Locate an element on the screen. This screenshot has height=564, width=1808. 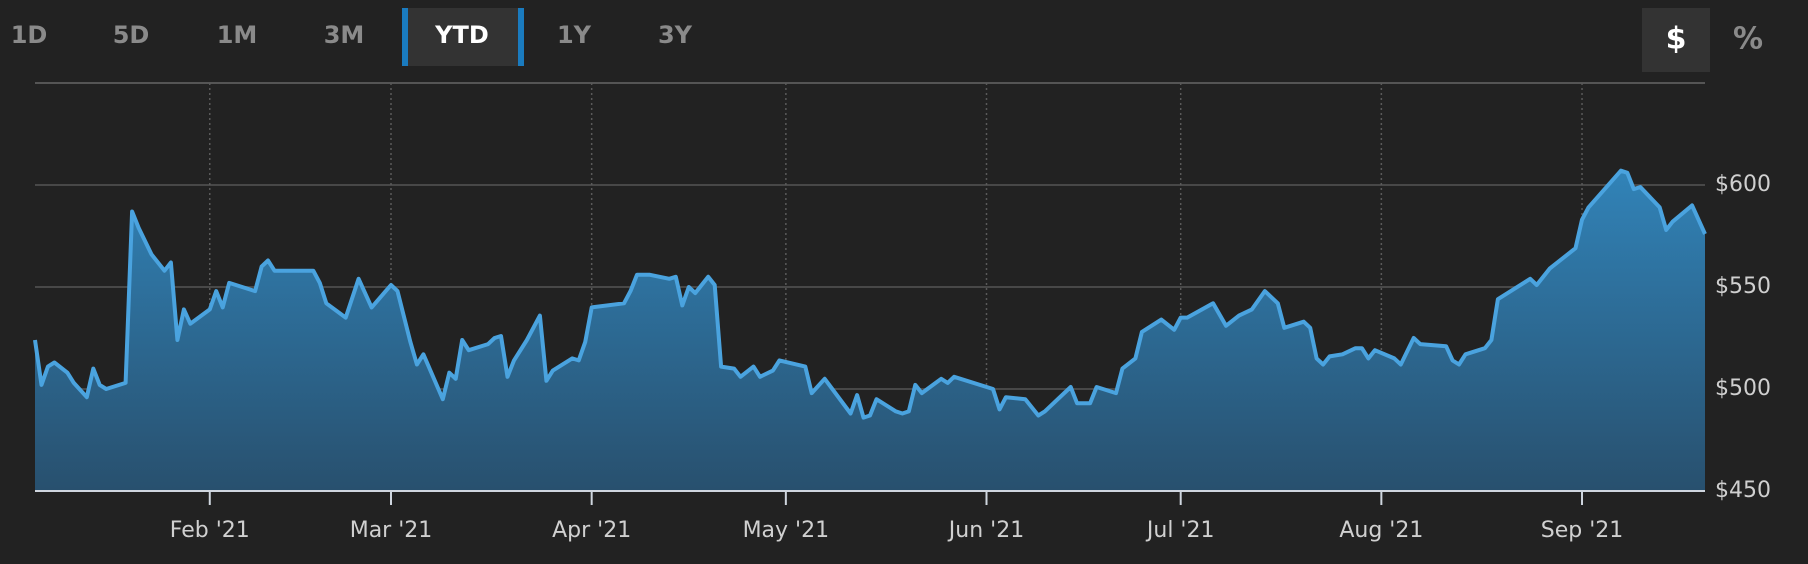
range-button: 3M is located at coordinates (344, 35).